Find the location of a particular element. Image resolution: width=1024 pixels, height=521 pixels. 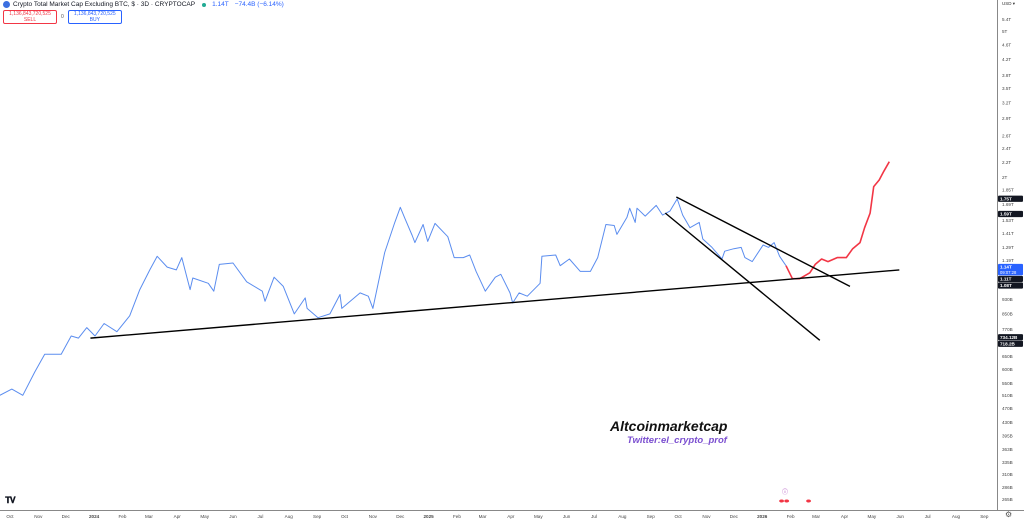

y-tick-label: 430B is located at coordinates (1007, 422).